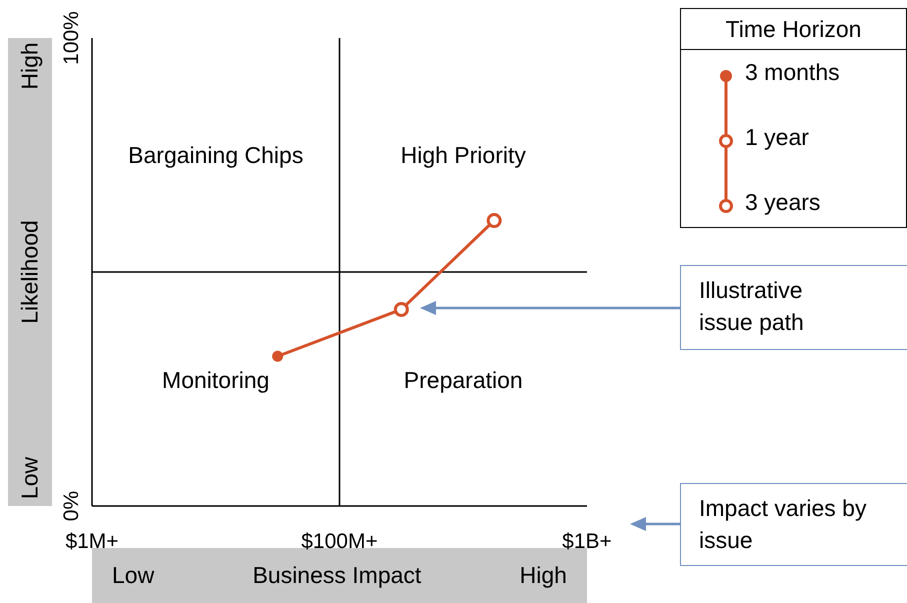  Describe the element at coordinates (215, 380) in the screenshot. I see `annotation: Monitoring` at that location.